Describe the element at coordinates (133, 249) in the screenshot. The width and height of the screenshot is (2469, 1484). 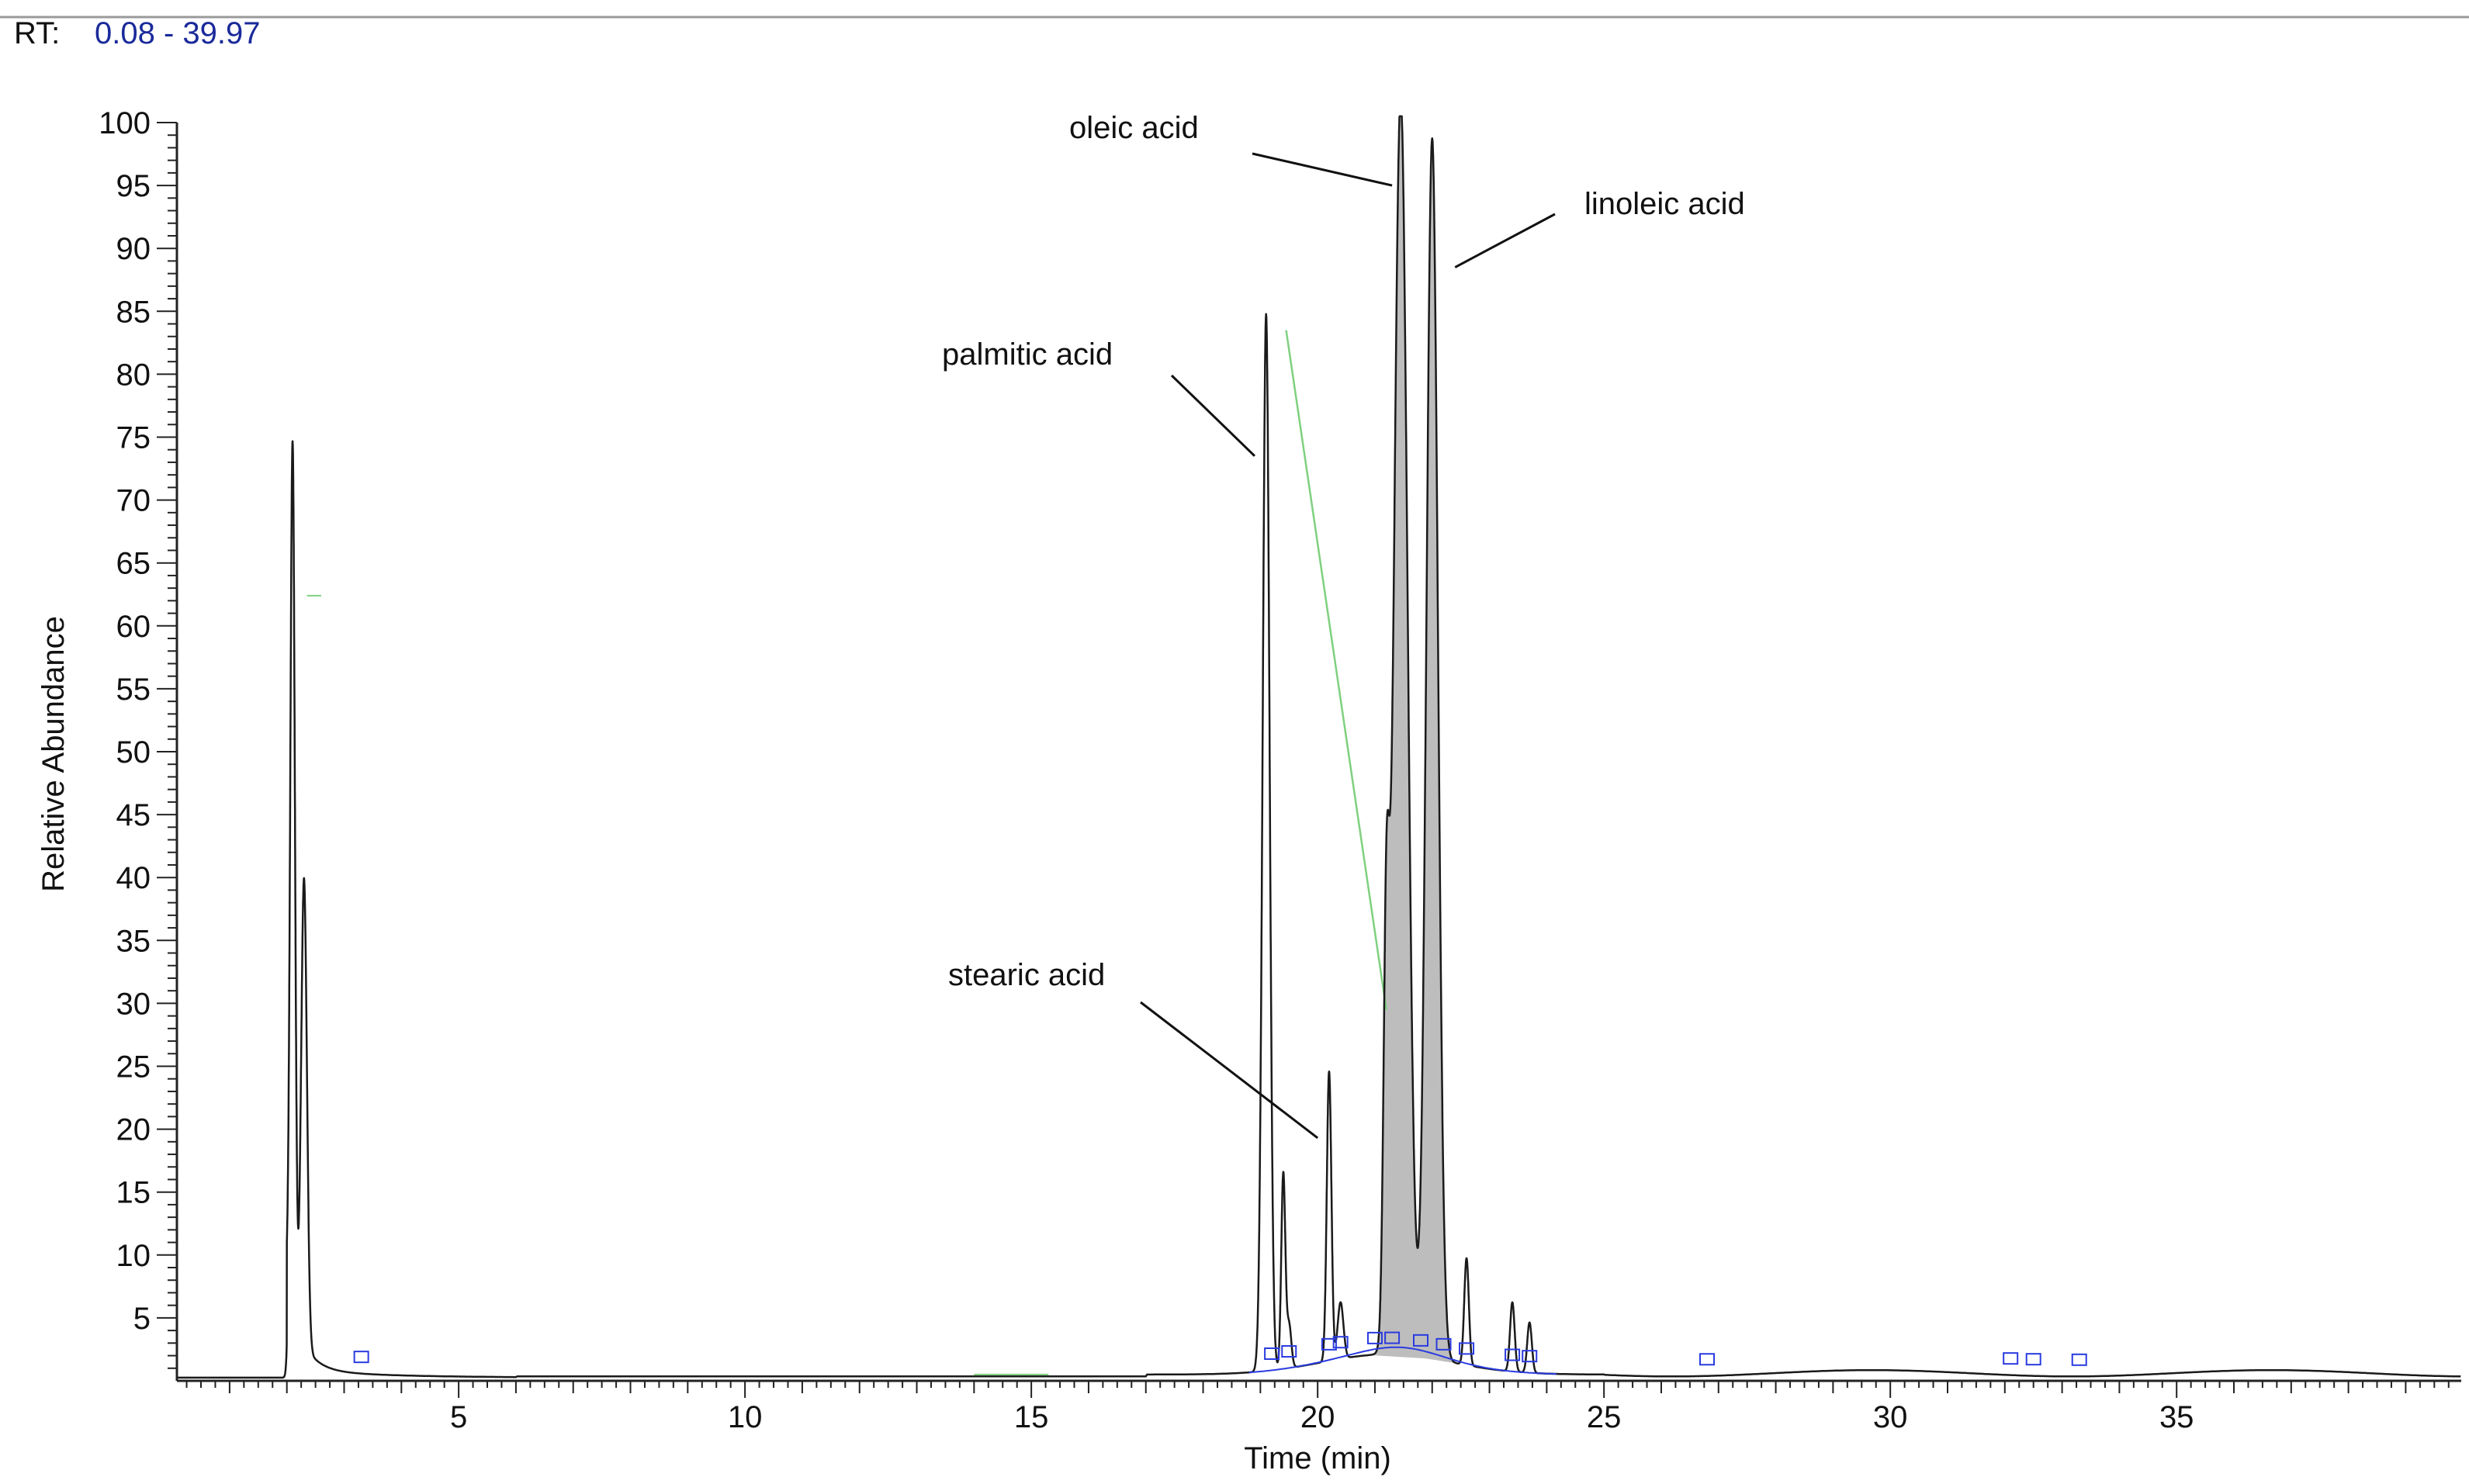
I see `y-tick-label: 90` at that location.